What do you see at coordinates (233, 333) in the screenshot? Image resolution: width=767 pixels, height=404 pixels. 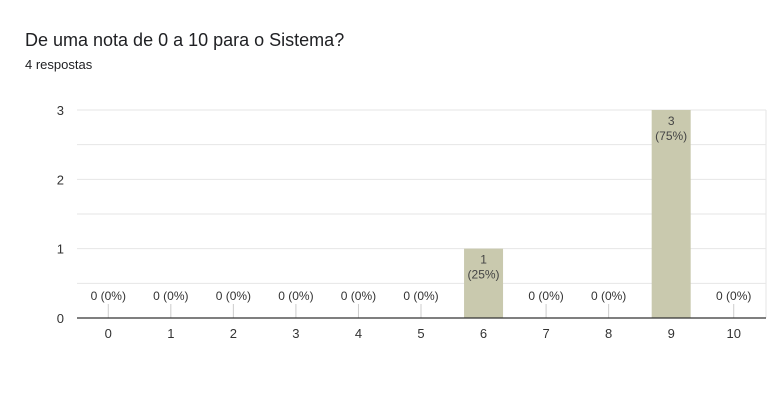 I see `x-tick-label: 2` at bounding box center [233, 333].